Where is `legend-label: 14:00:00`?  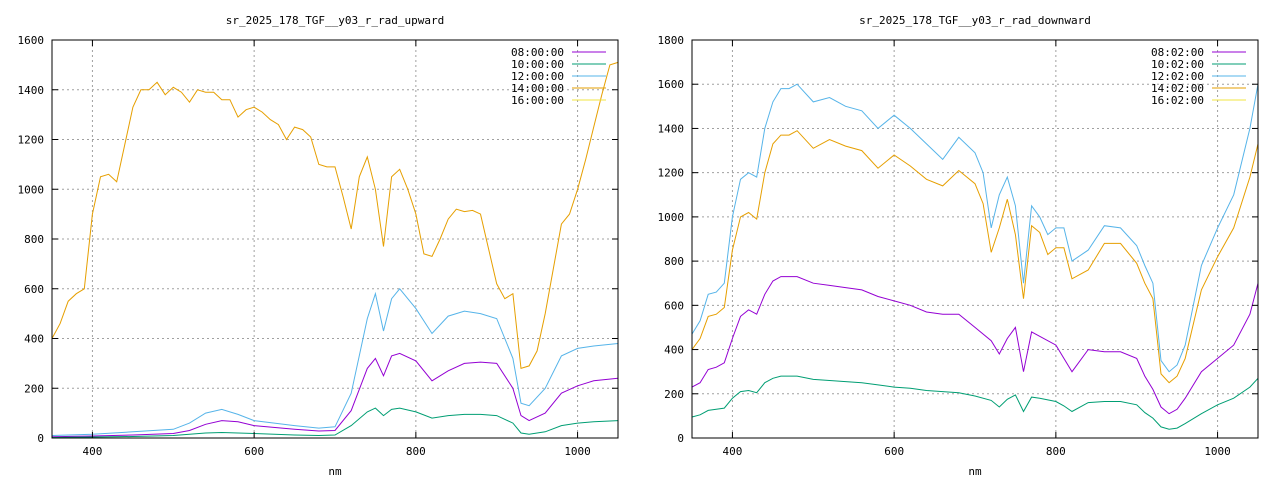
legend-label: 14:00:00 is located at coordinates (537, 88).